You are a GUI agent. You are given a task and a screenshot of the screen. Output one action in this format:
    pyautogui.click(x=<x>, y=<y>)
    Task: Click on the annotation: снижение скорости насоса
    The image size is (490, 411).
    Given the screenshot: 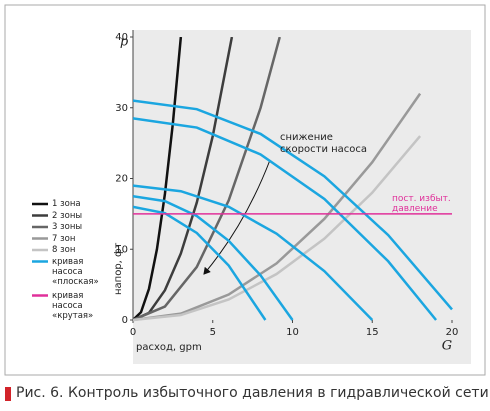 What is the action you would take?
    pyautogui.click(x=323, y=143)
    